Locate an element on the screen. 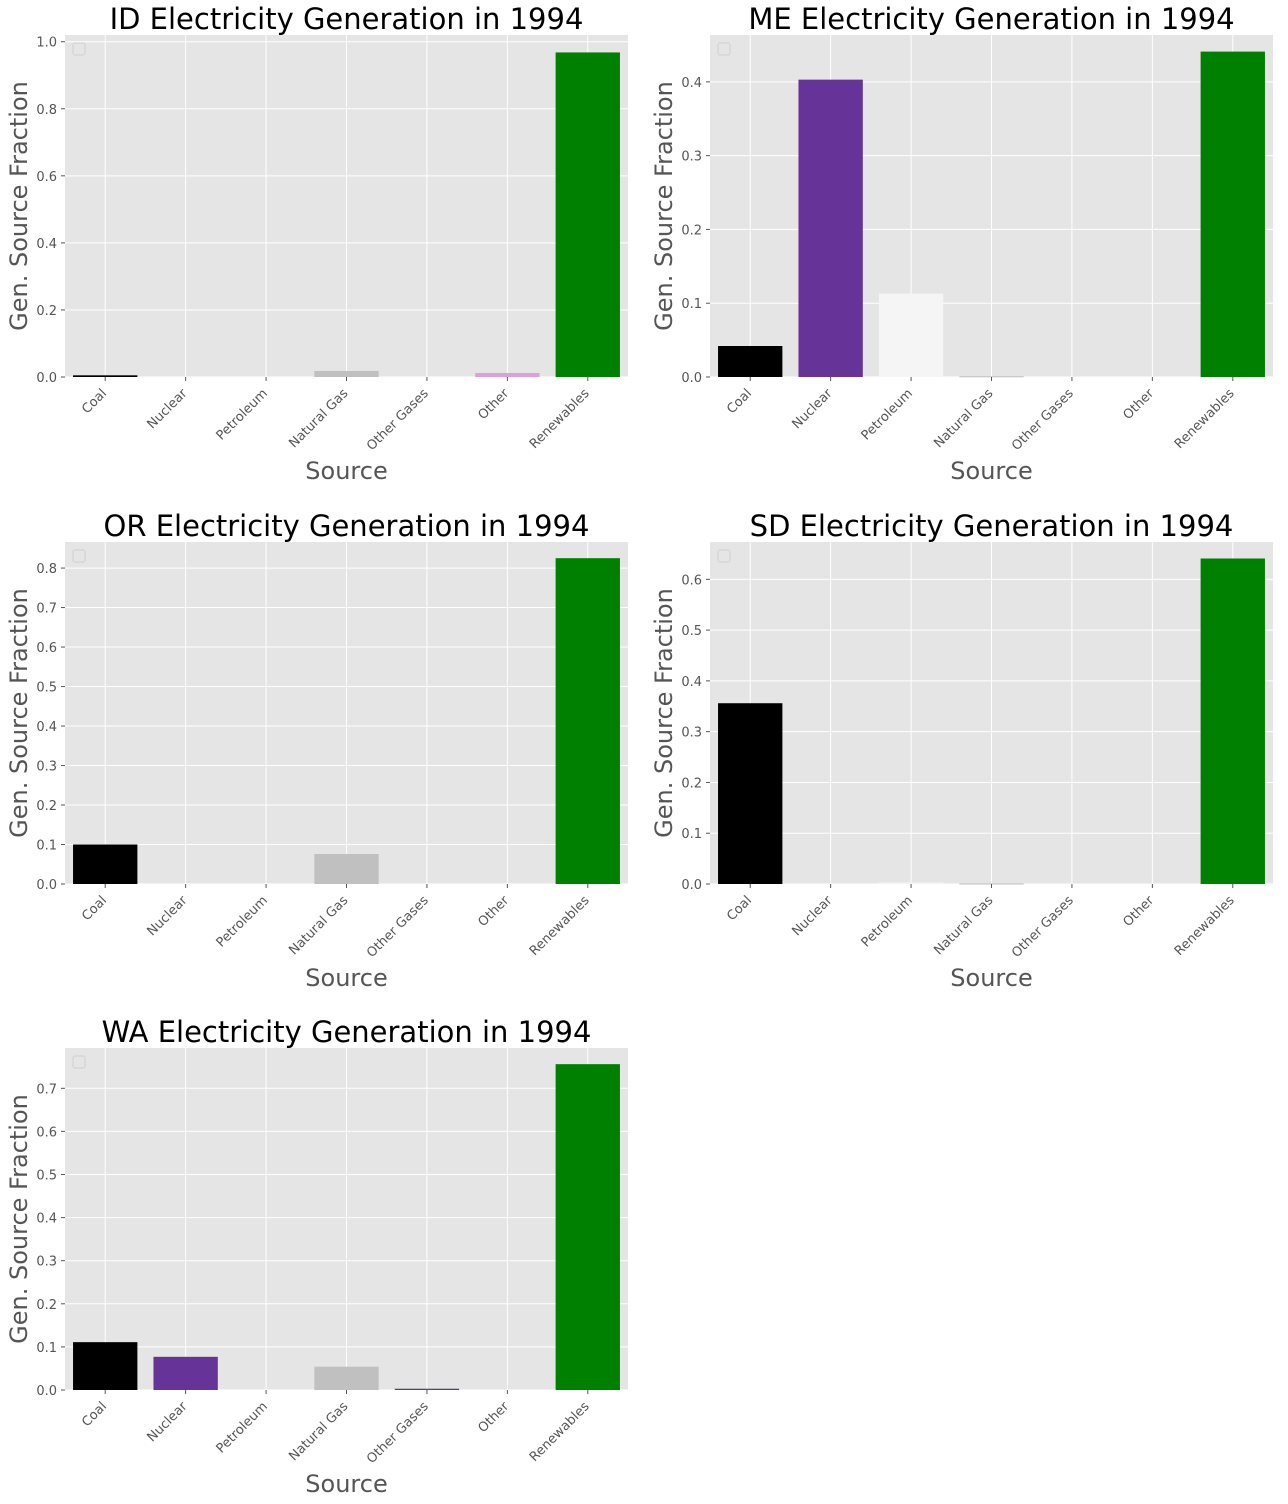  y-tick-label: 0.8 is located at coordinates (46, 569).